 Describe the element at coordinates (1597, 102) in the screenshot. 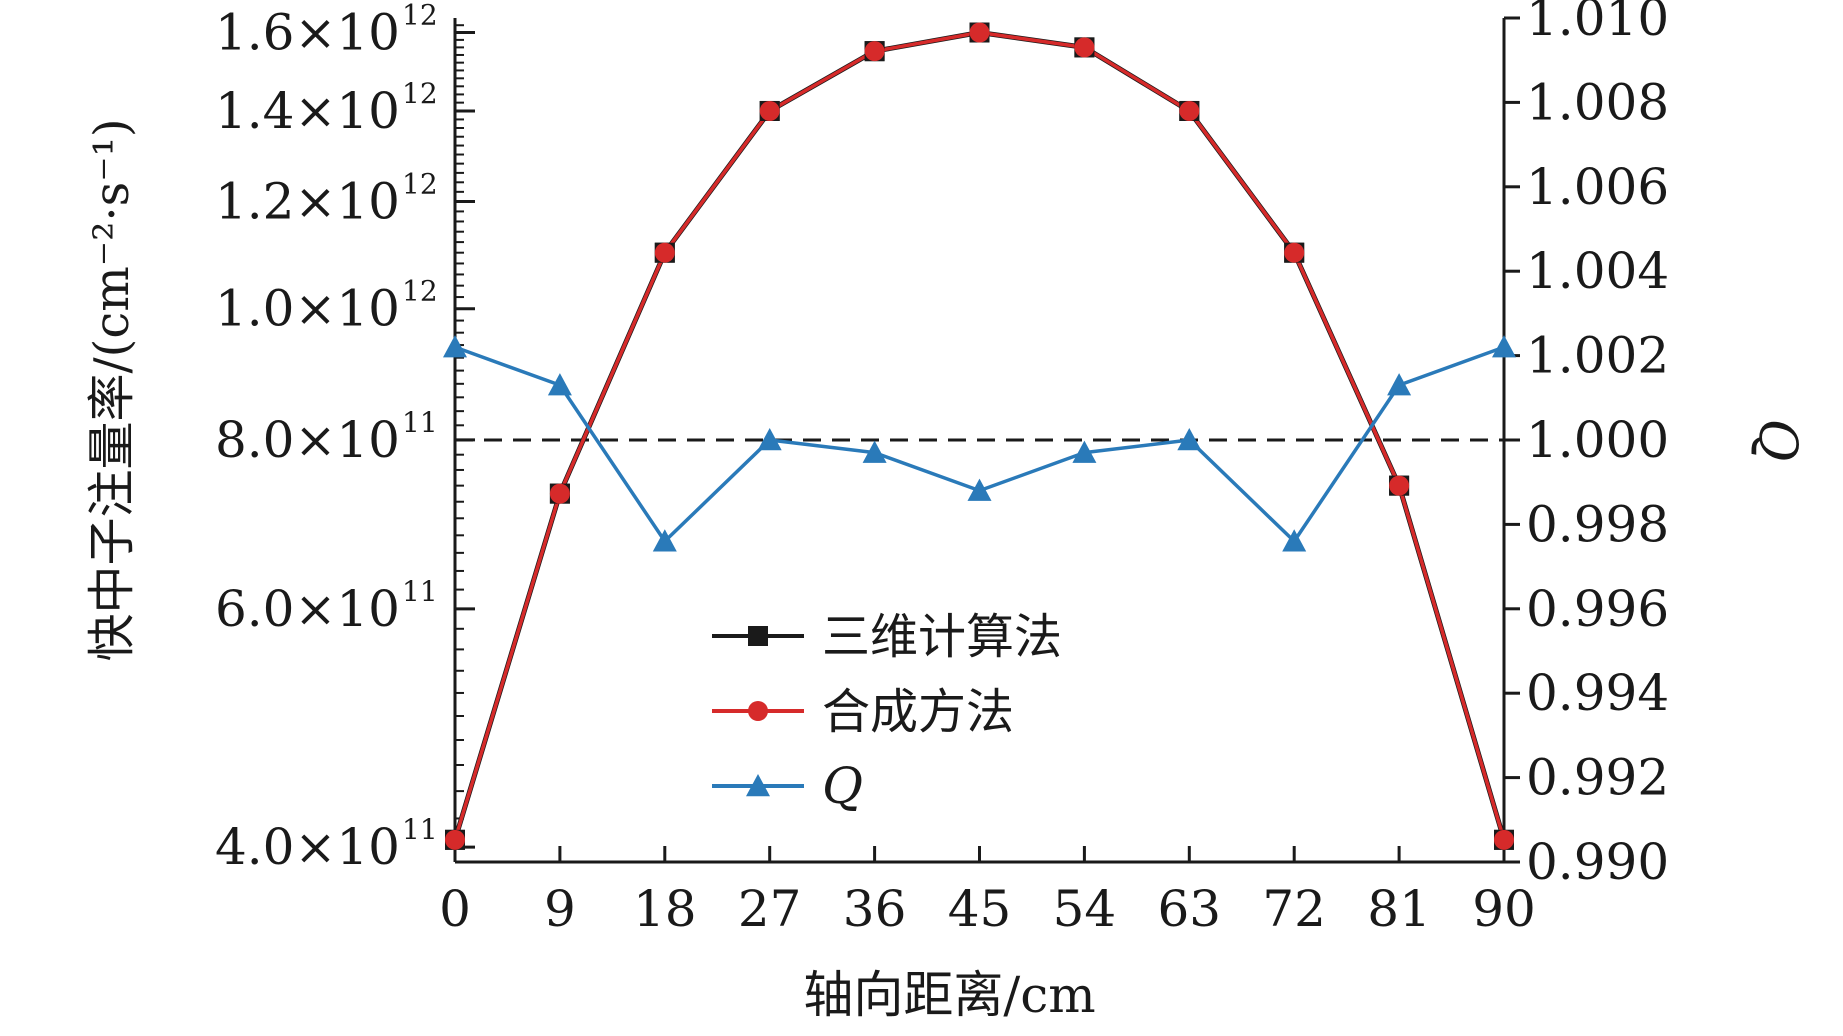

I see `right-tick-label: 1.008` at that location.